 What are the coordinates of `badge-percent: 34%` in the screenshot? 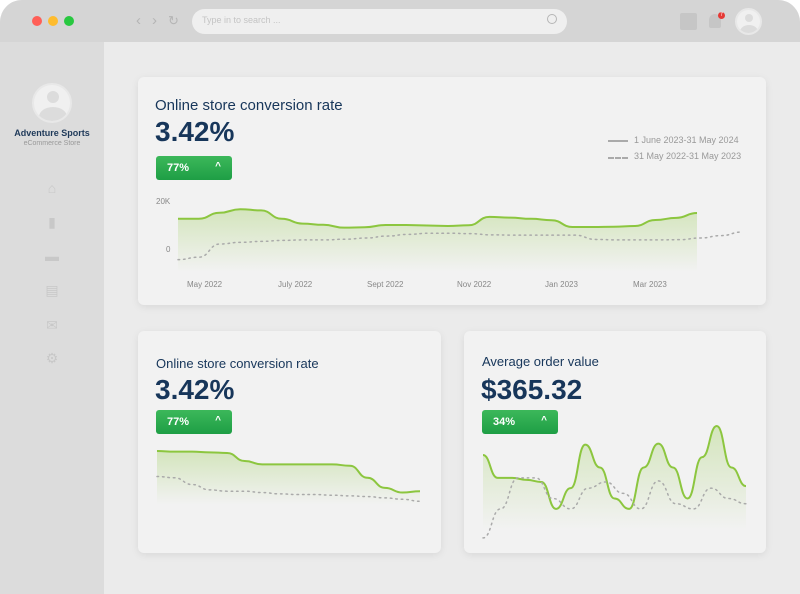 It's located at (504, 422).